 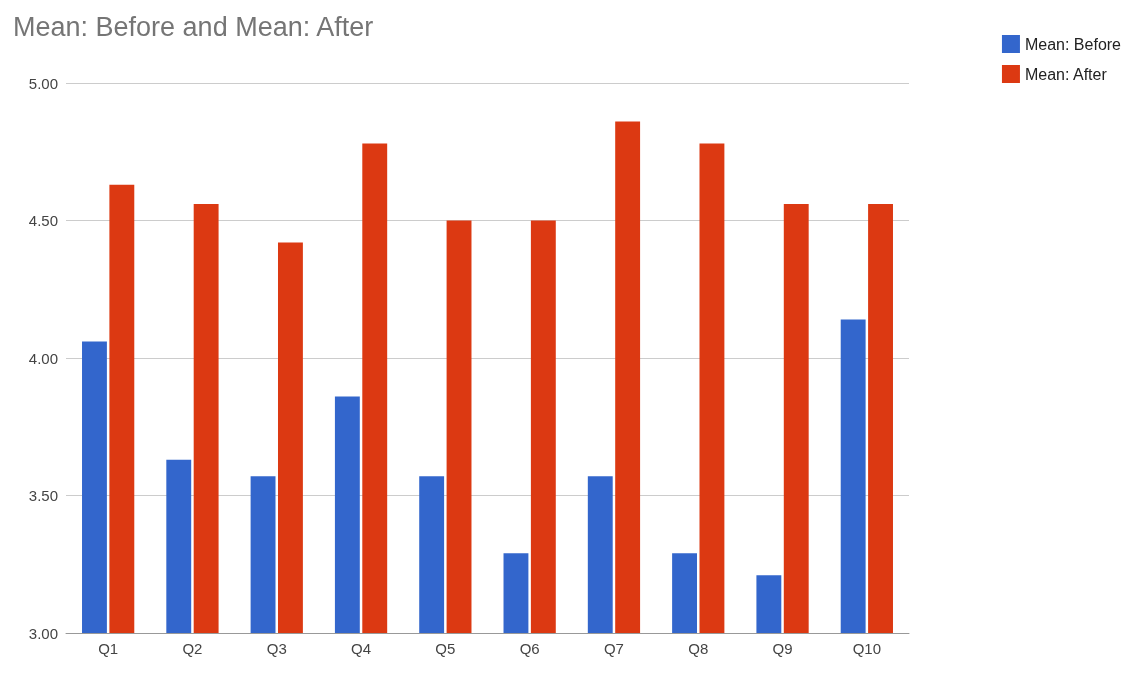 What do you see at coordinates (613, 648) in the screenshot?
I see `x-tick-label: Q7` at bounding box center [613, 648].